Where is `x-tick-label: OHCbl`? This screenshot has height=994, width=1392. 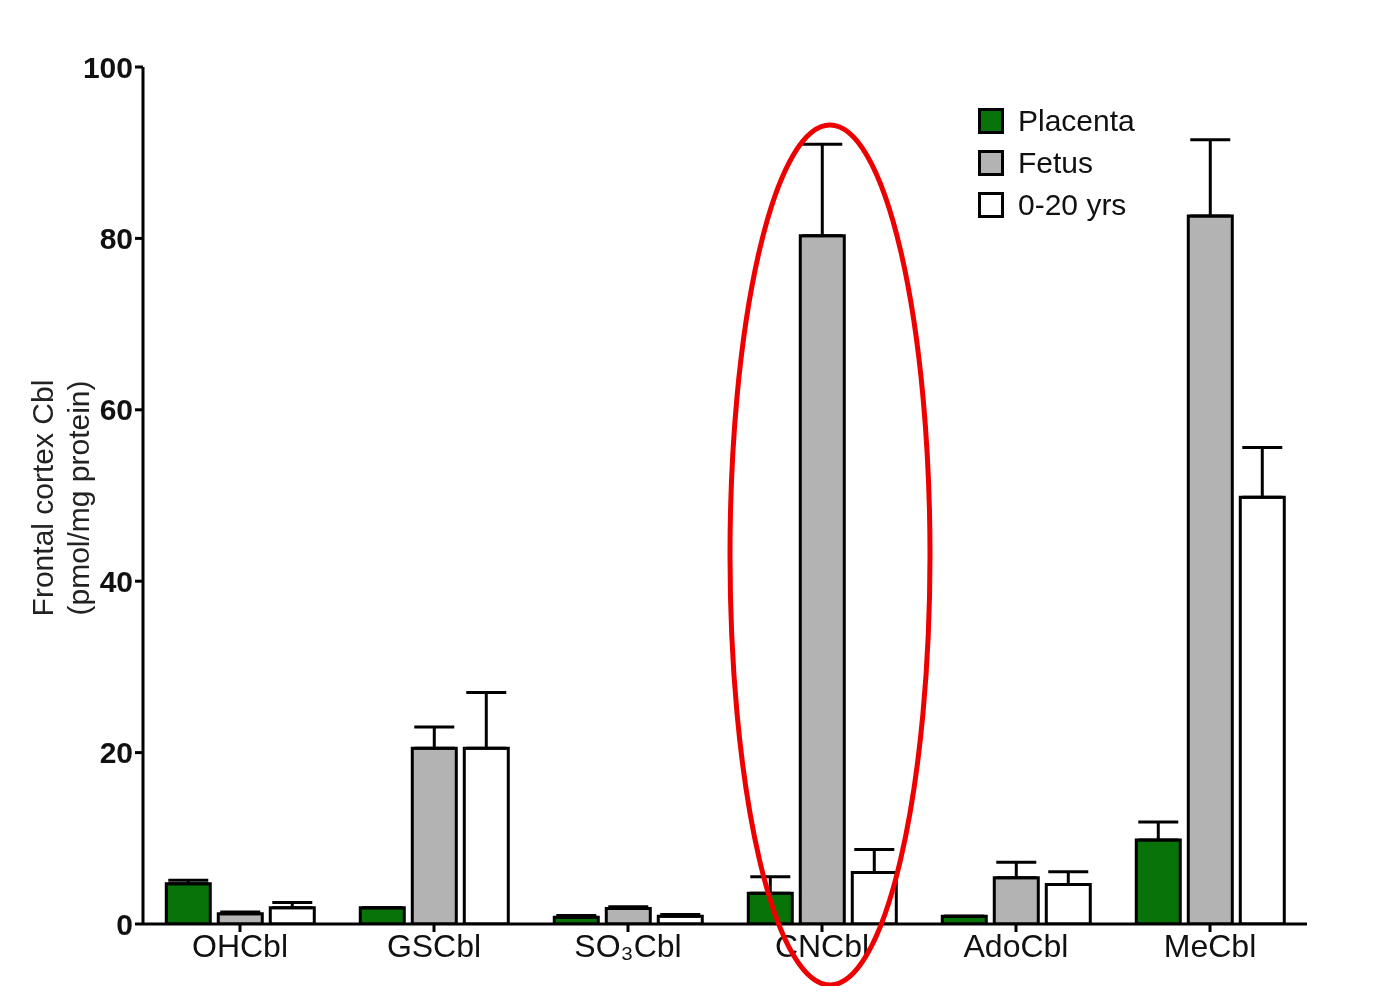 x-tick-label: OHCbl is located at coordinates (240, 945).